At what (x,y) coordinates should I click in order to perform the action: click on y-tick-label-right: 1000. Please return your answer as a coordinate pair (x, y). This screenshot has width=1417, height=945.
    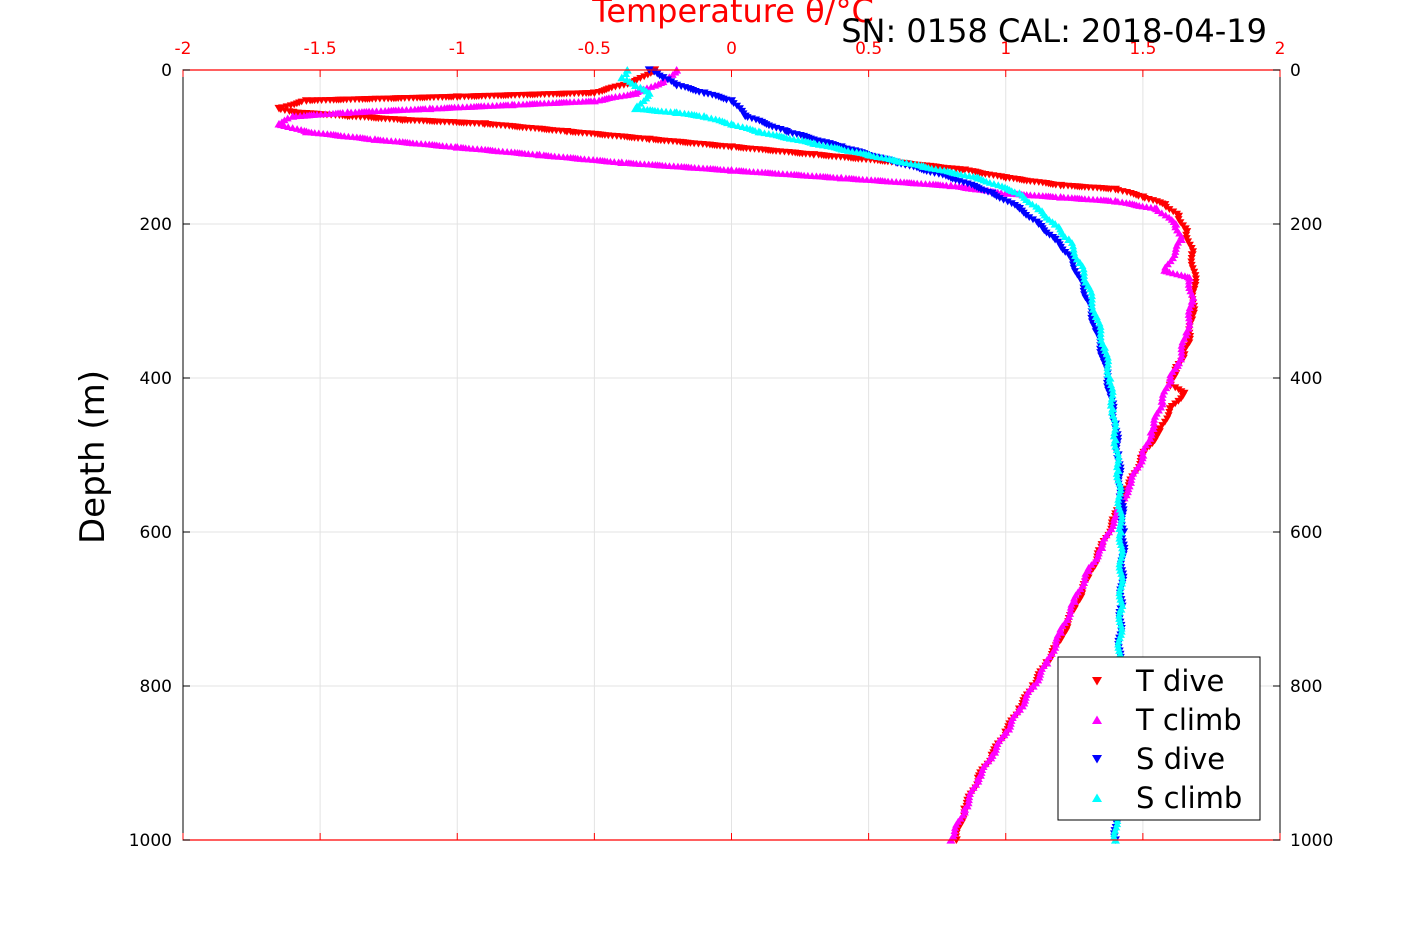
    Looking at the image, I should click on (1311, 841).